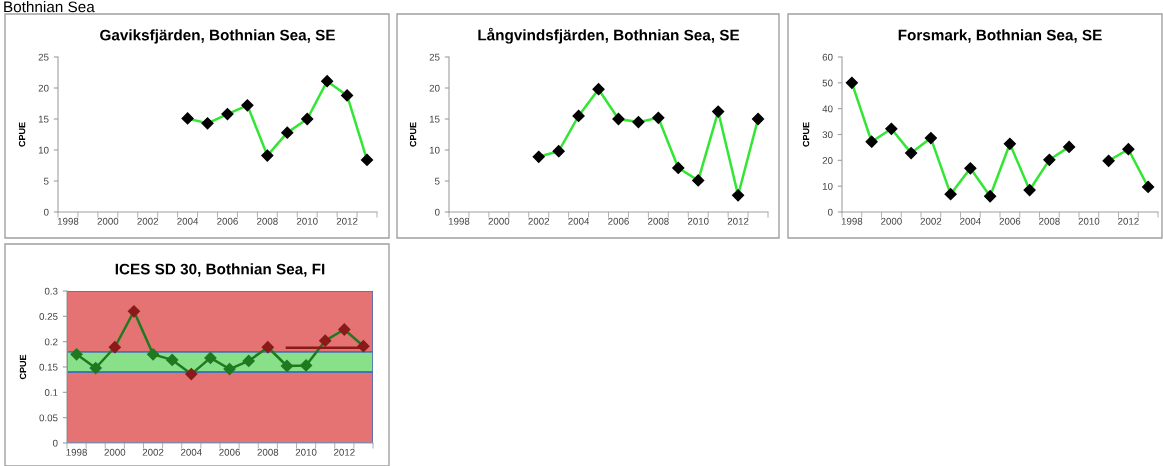  What do you see at coordinates (48, 367) in the screenshot?
I see `y-tick-label: 0.15` at bounding box center [48, 367].